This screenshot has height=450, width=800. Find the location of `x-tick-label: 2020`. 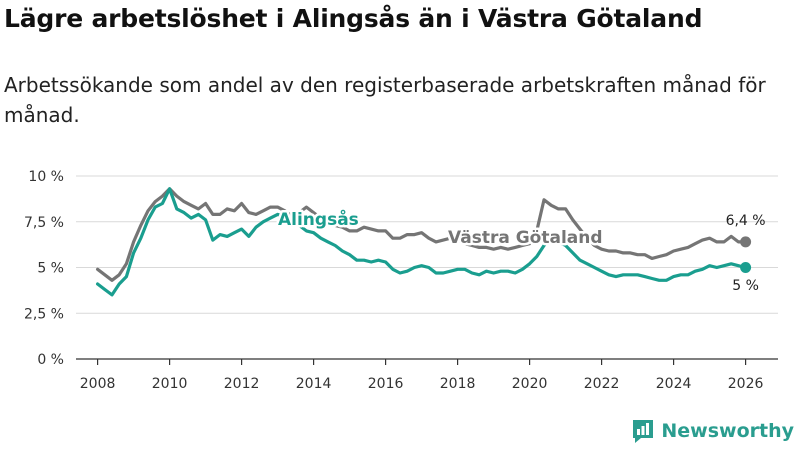

x-tick-label: 2020 is located at coordinates (530, 384).